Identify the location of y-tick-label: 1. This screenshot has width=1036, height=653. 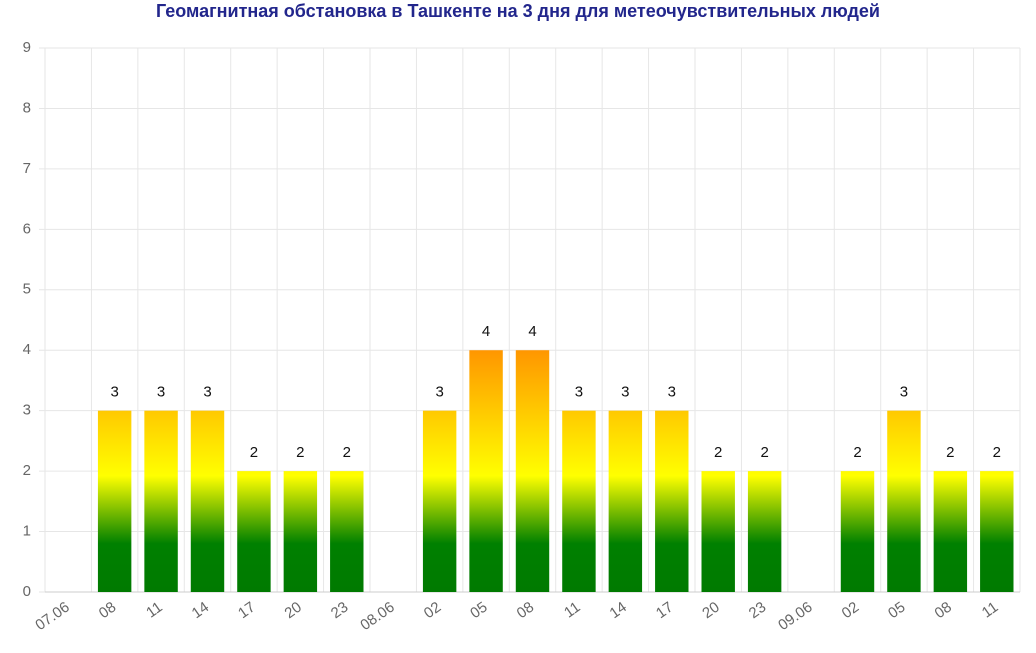
(27, 531).